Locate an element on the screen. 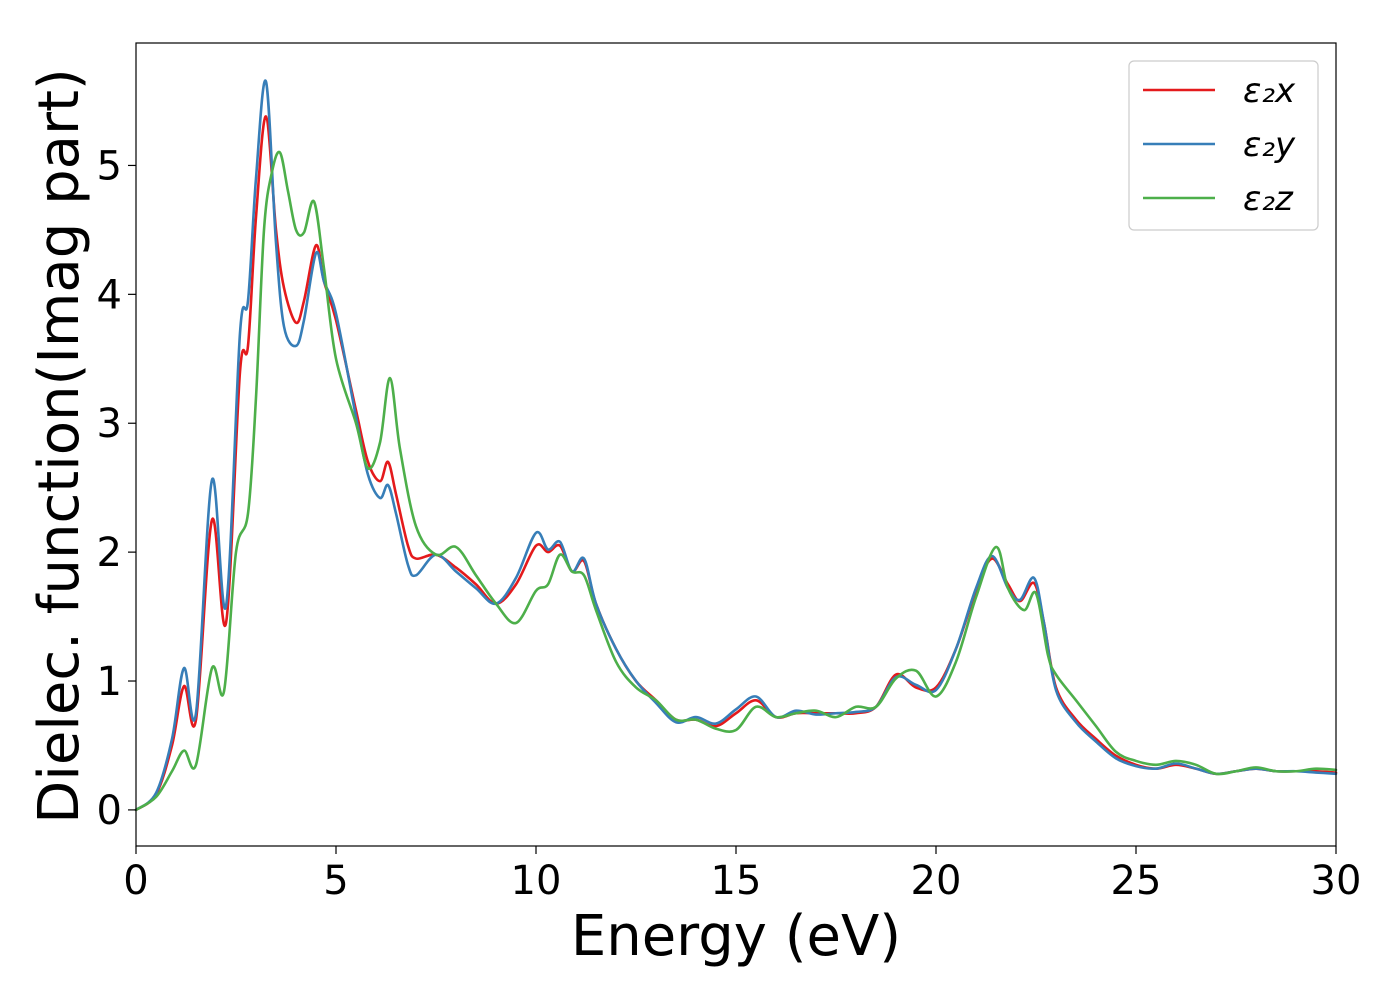  legend-label-1: ε₂y is located at coordinates (1269, 145).